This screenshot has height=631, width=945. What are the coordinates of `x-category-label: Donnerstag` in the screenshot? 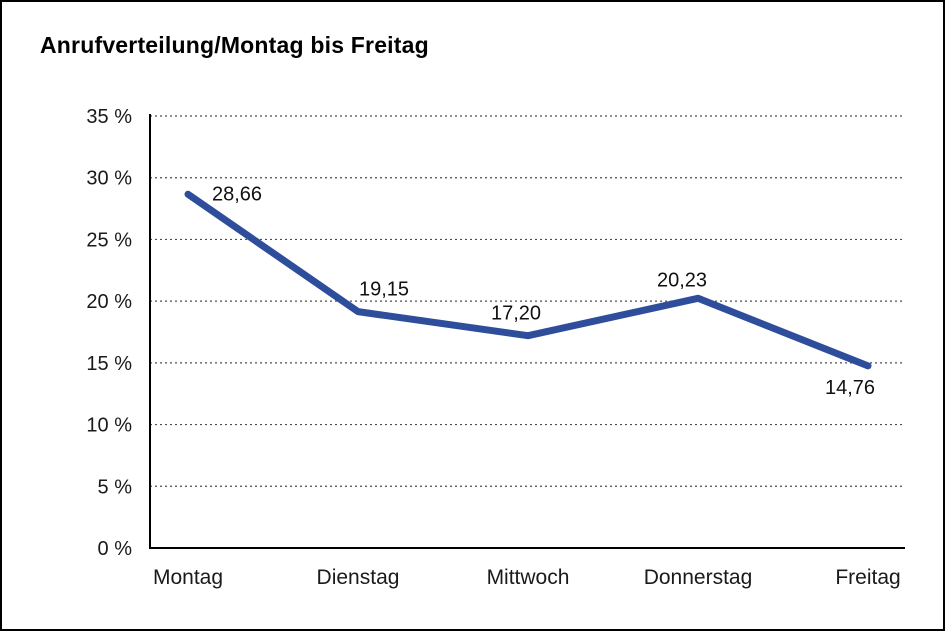 It's located at (698, 577).